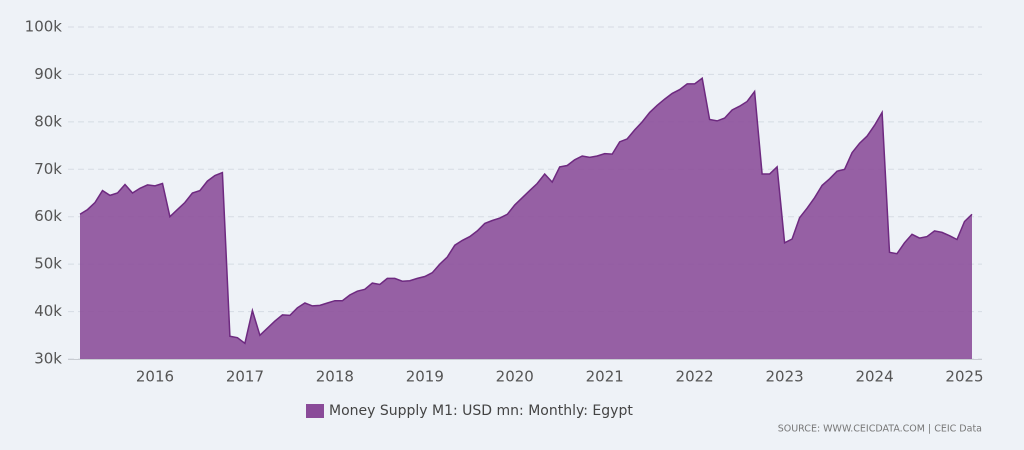 This screenshot has width=1024, height=450. Describe the element at coordinates (155, 377) in the screenshot. I see `x-tick-label: 2016` at that location.